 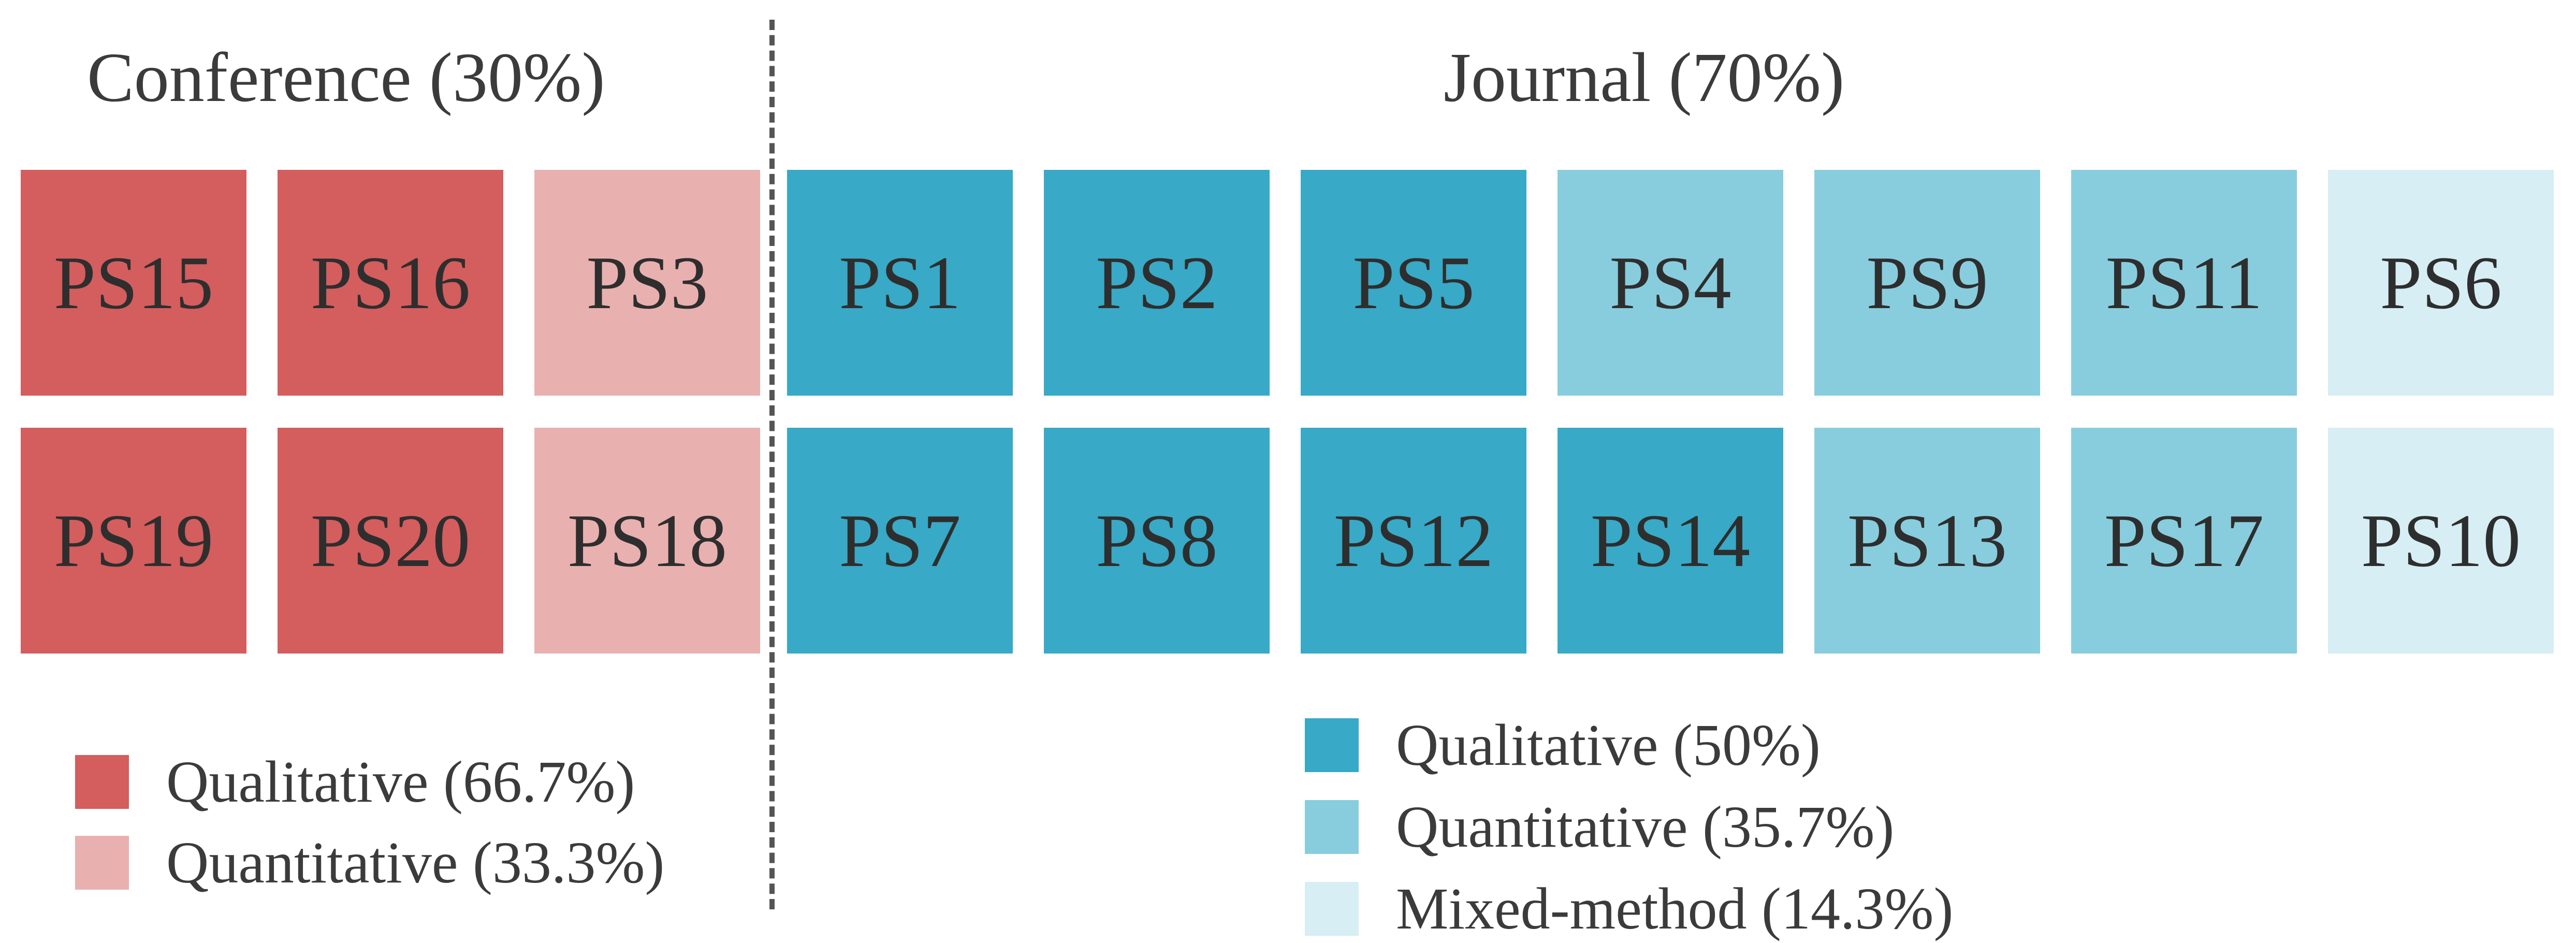 I want to click on section-divider, so click(x=772, y=464).